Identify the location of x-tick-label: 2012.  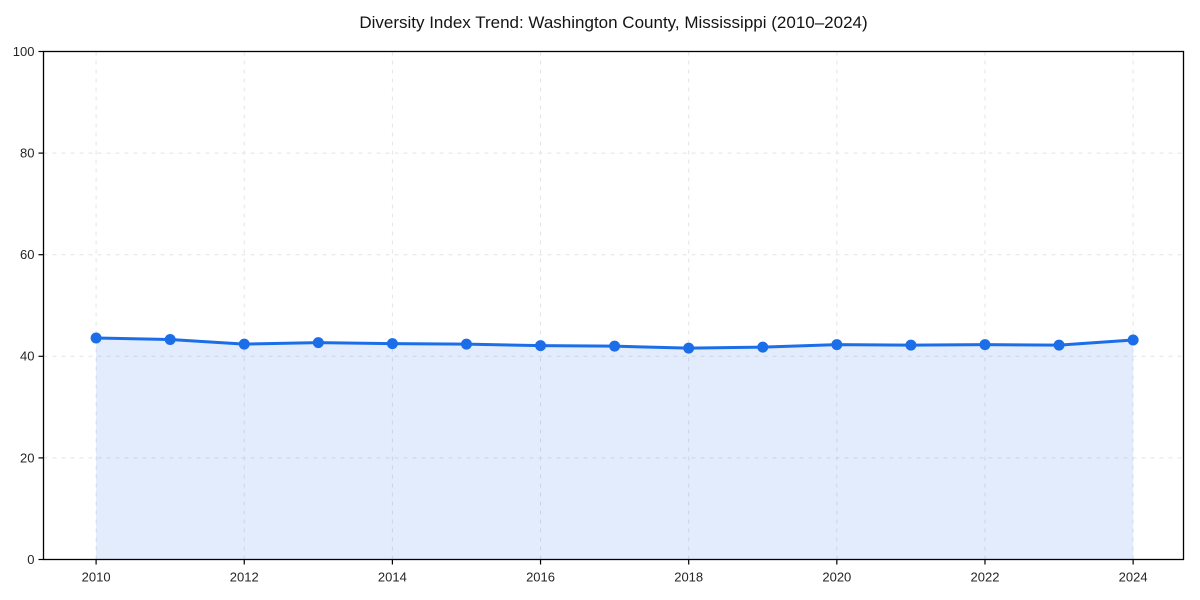
(244, 577).